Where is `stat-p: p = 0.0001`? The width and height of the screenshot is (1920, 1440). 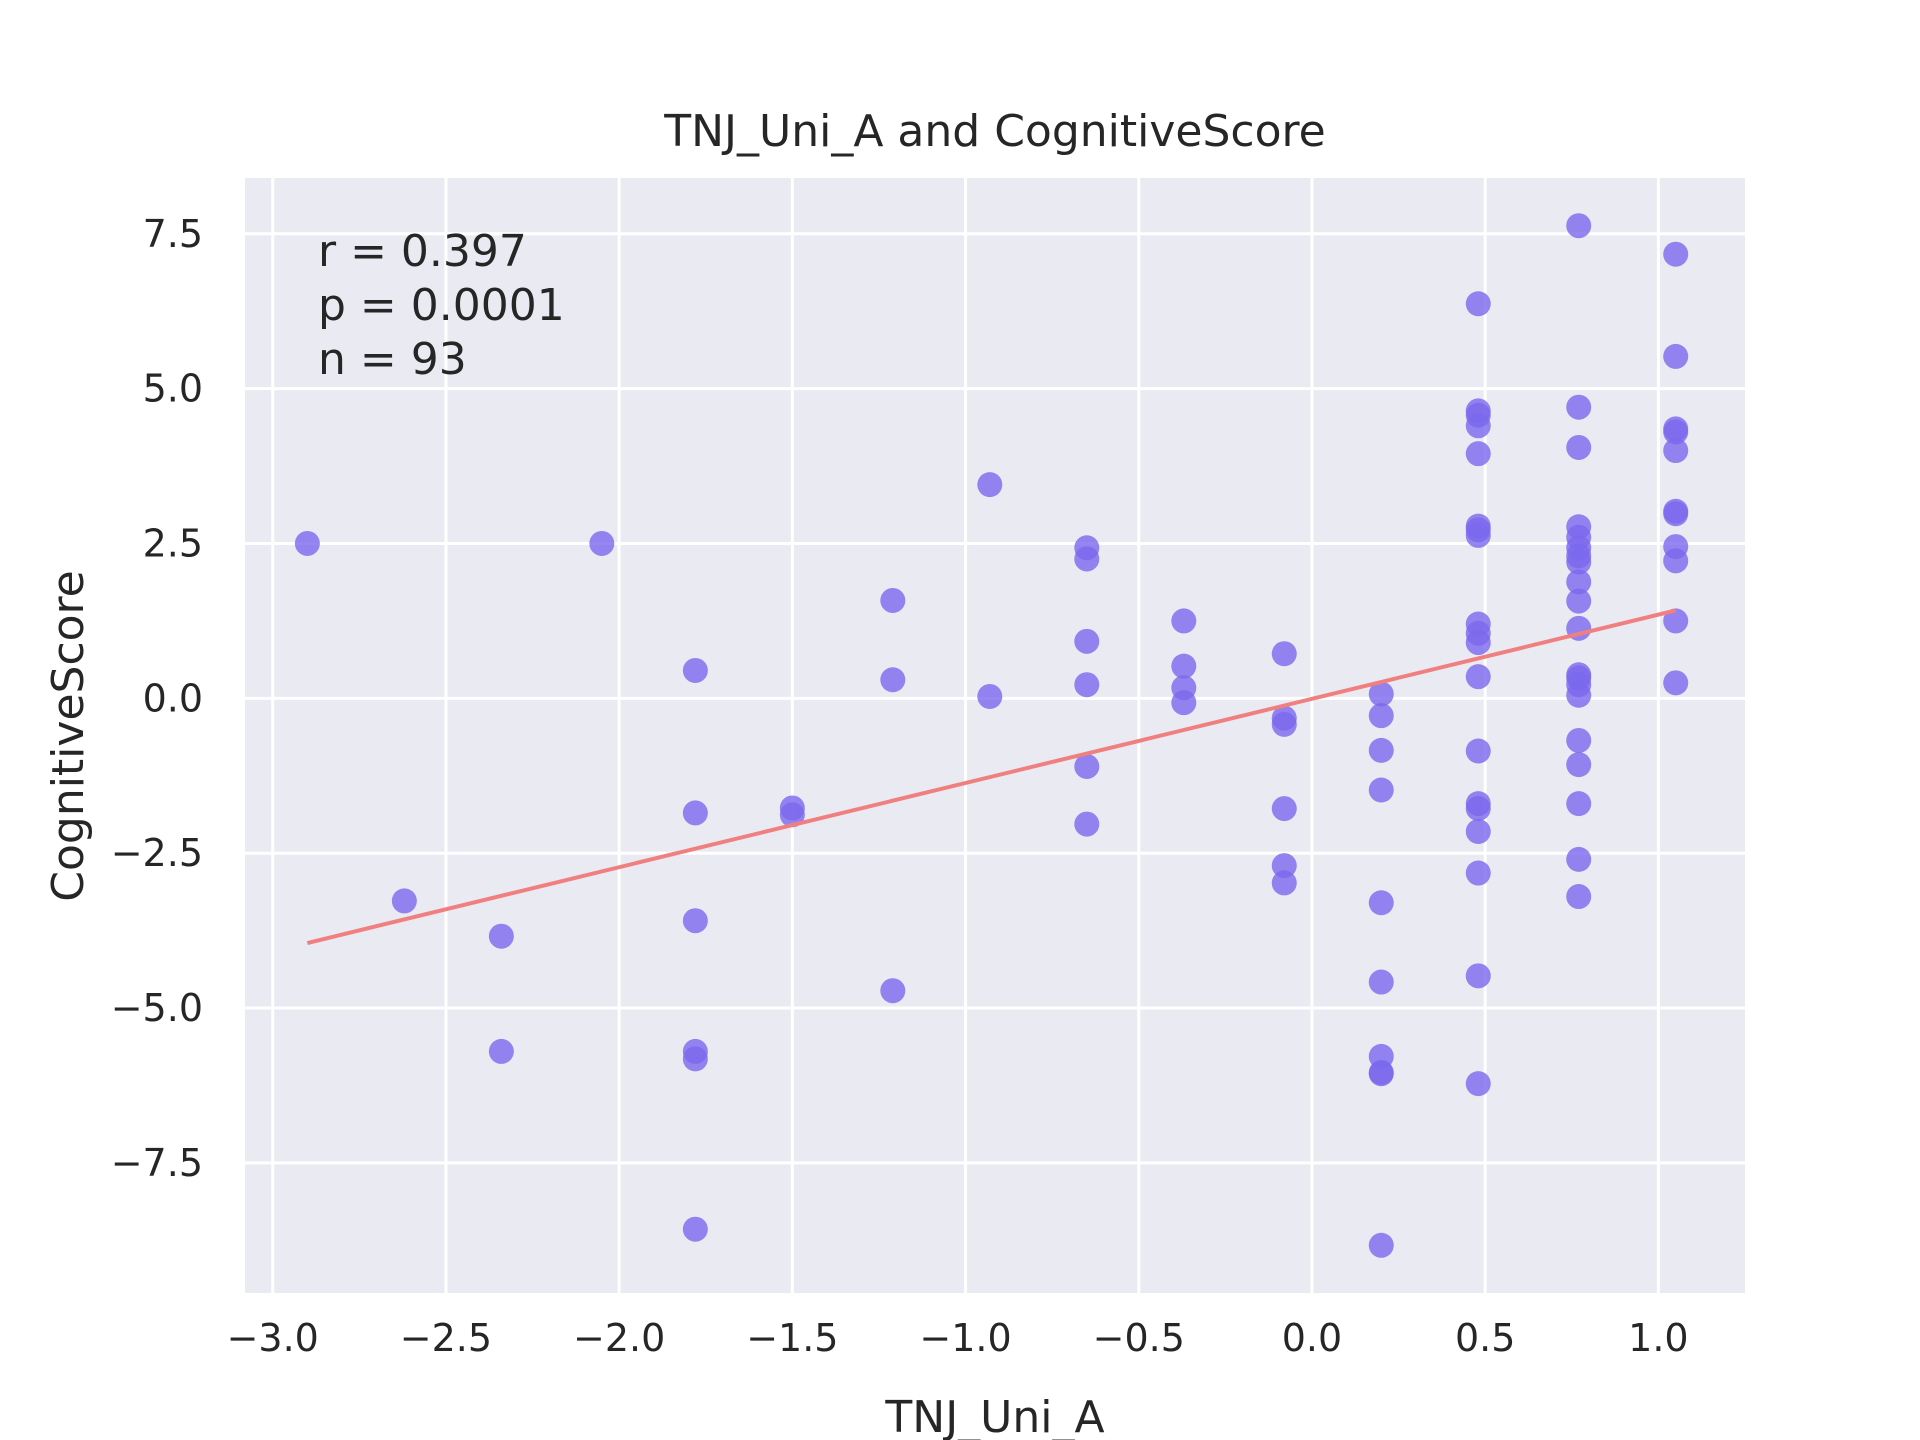
stat-p: p = 0.0001 is located at coordinates (441, 305).